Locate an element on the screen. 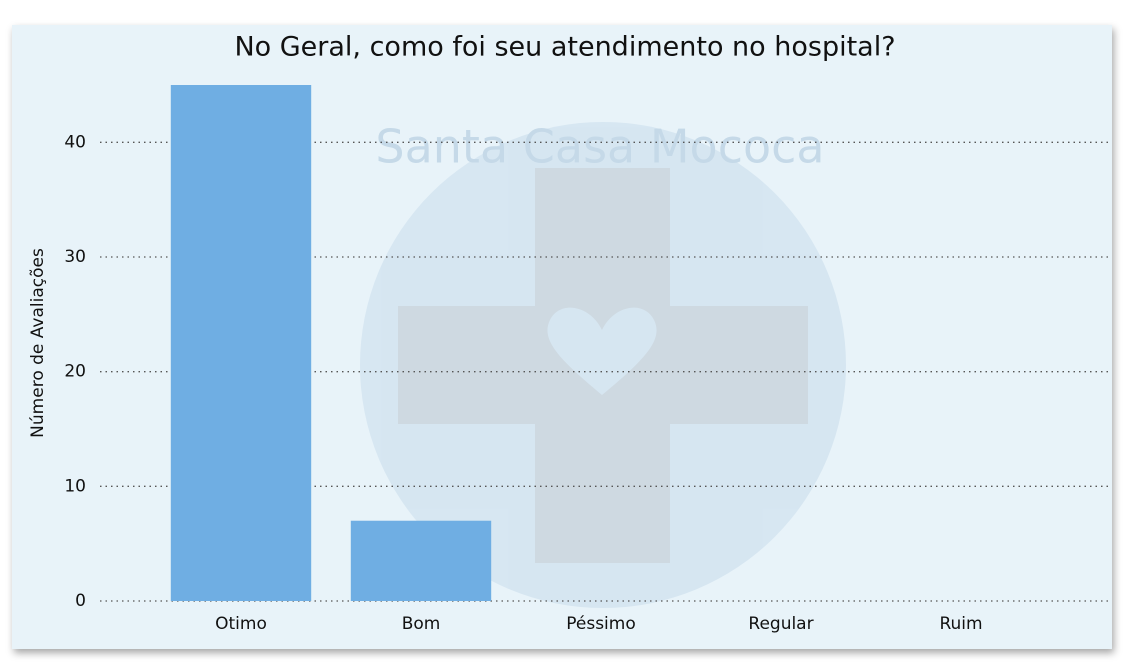 This screenshot has width=1130, height=668. y-tick-label: 30 is located at coordinates (75, 257).